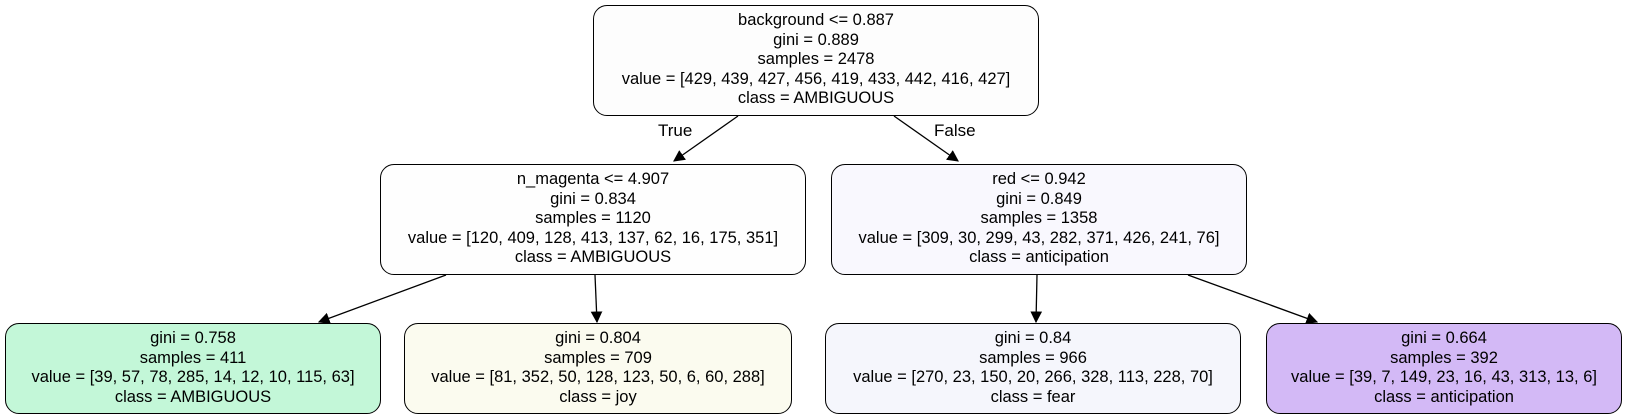  I want to click on leaf4-gini: gini = 0.664, so click(1444, 338).